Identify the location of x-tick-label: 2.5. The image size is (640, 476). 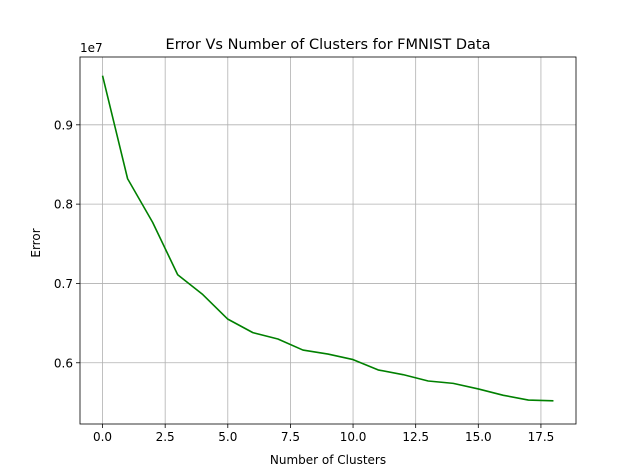
(165, 437).